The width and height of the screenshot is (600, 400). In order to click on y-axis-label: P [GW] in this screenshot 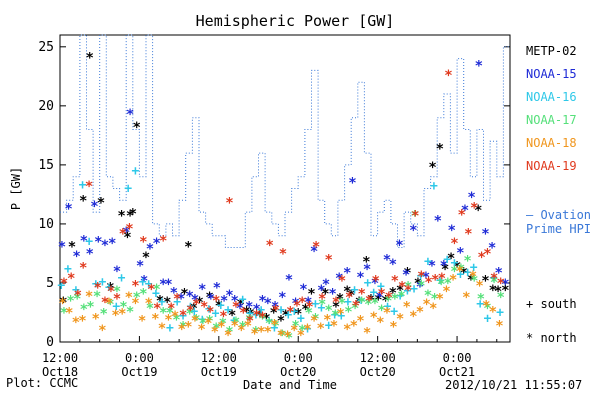, I will do `click(16, 188)`.